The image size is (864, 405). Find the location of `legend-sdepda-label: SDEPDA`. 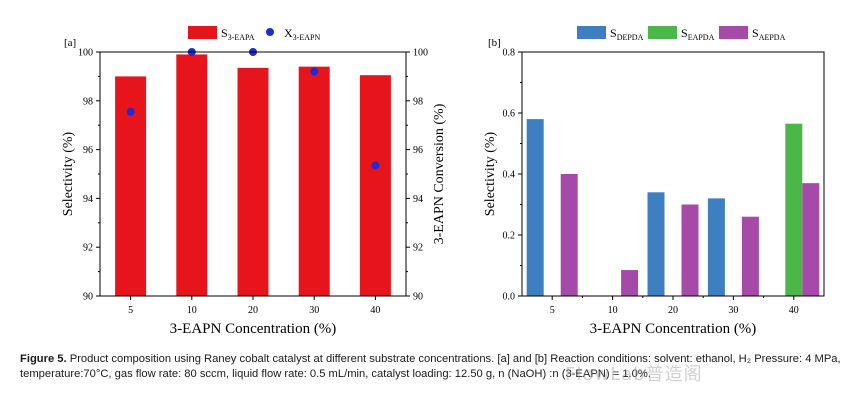

legend-sdepda-label: SDEPDA is located at coordinates (627, 34).